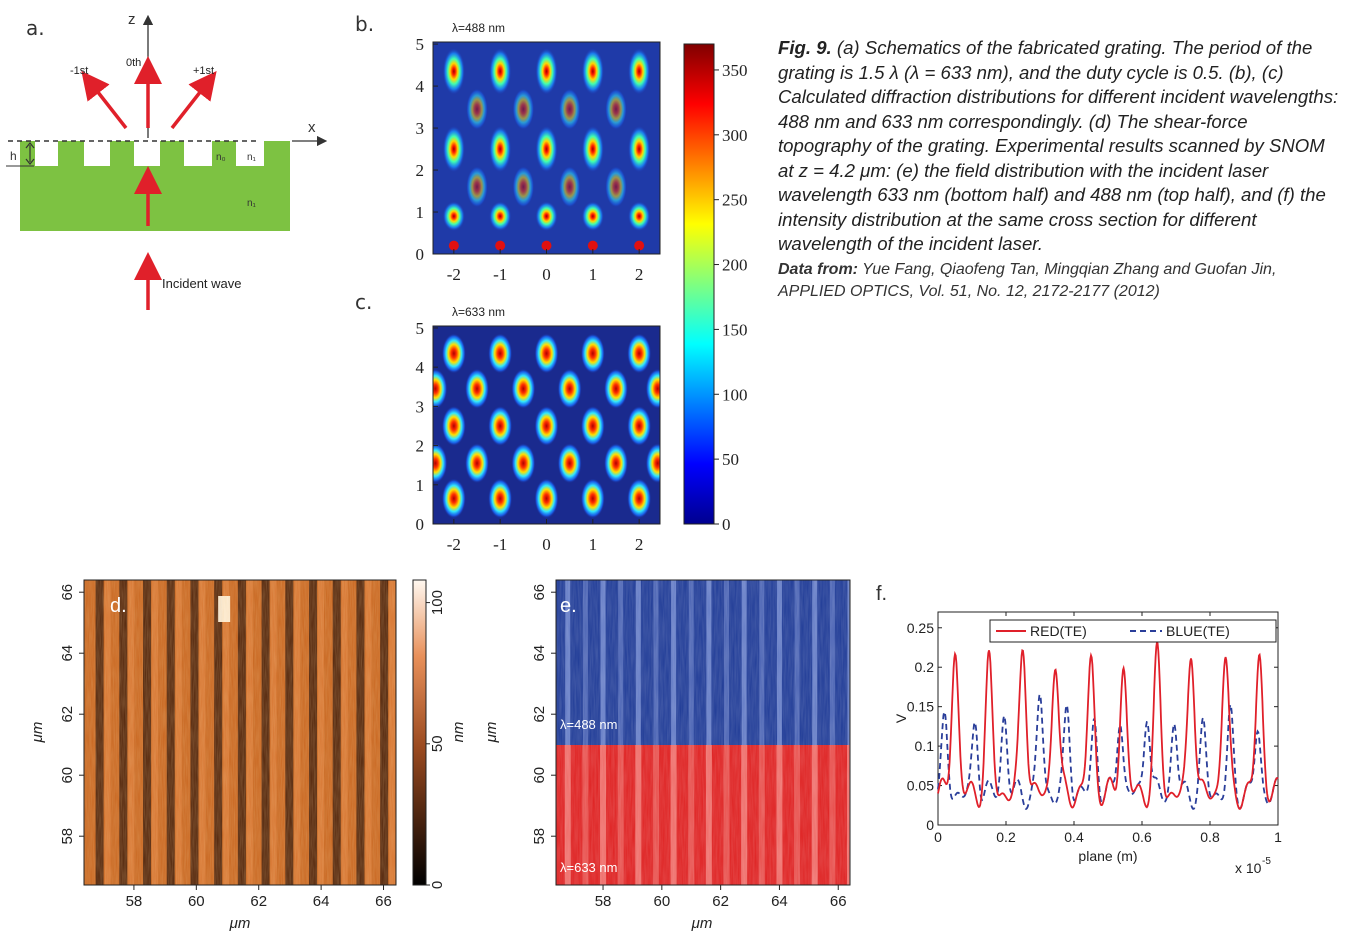 This screenshot has height=939, width=1350. What do you see at coordinates (420, 212) in the screenshot?
I see `ytick-label: 1` at bounding box center [420, 212].